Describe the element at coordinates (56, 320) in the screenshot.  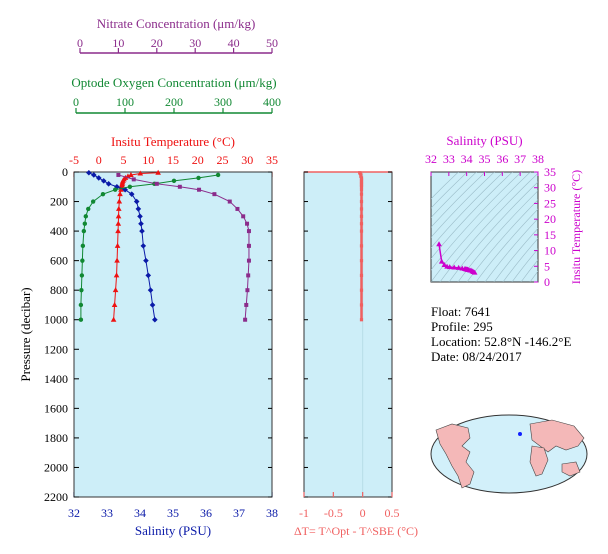
I see `pressure-tick-label: 1000` at that location.